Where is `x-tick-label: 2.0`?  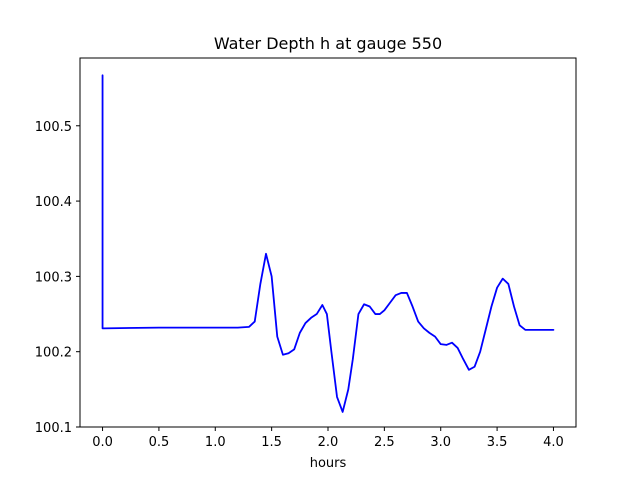 x-tick-label: 2.0 is located at coordinates (328, 442).